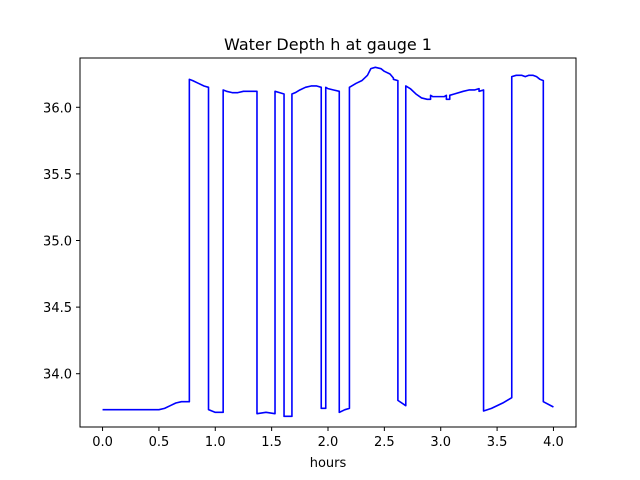  Describe the element at coordinates (328, 44) in the screenshot. I see `chart-title: Water Depth h at gauge 1` at that location.